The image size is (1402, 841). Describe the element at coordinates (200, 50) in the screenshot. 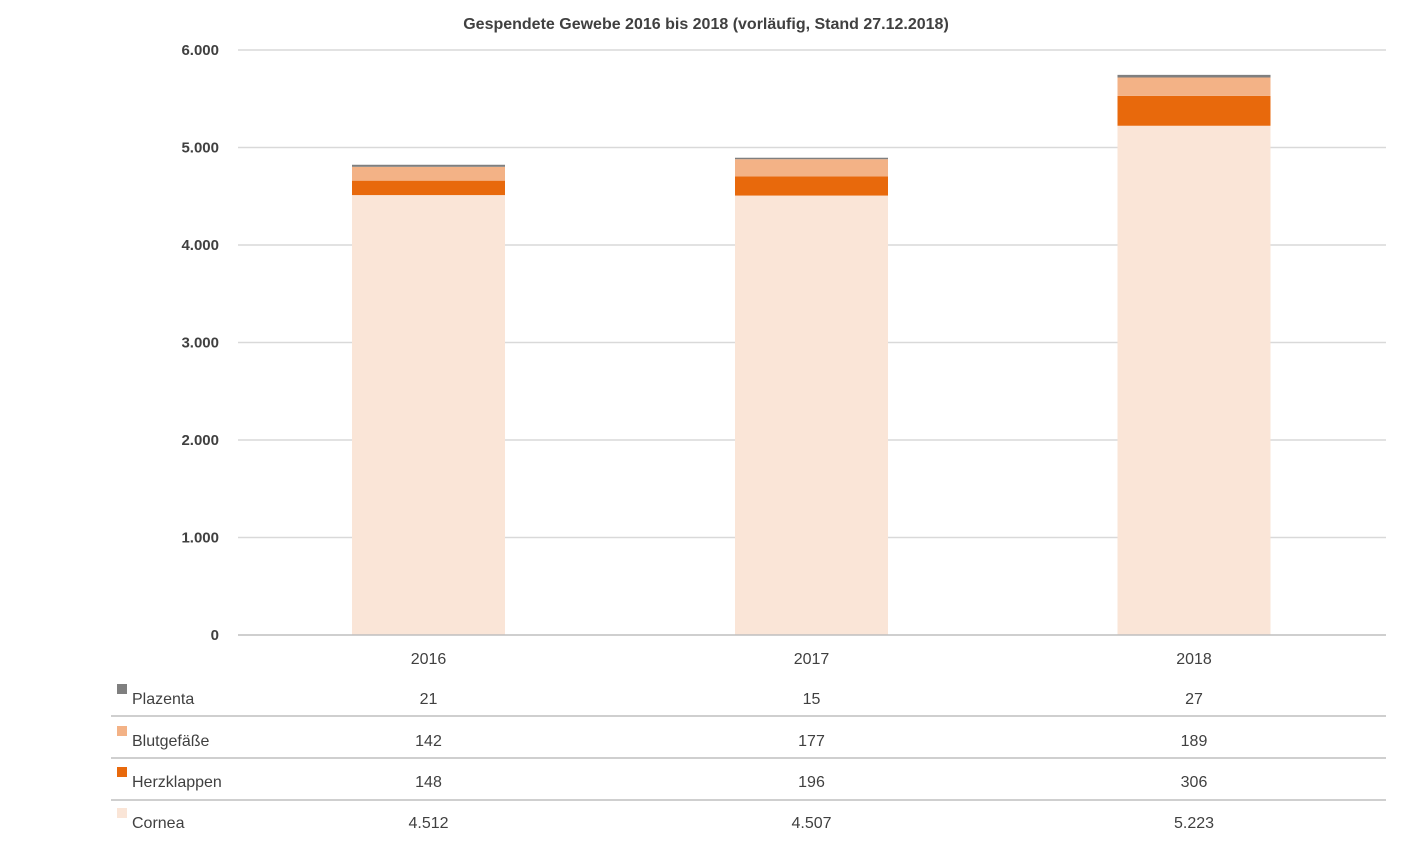

I see `y-tick-label: 6.000` at that location.